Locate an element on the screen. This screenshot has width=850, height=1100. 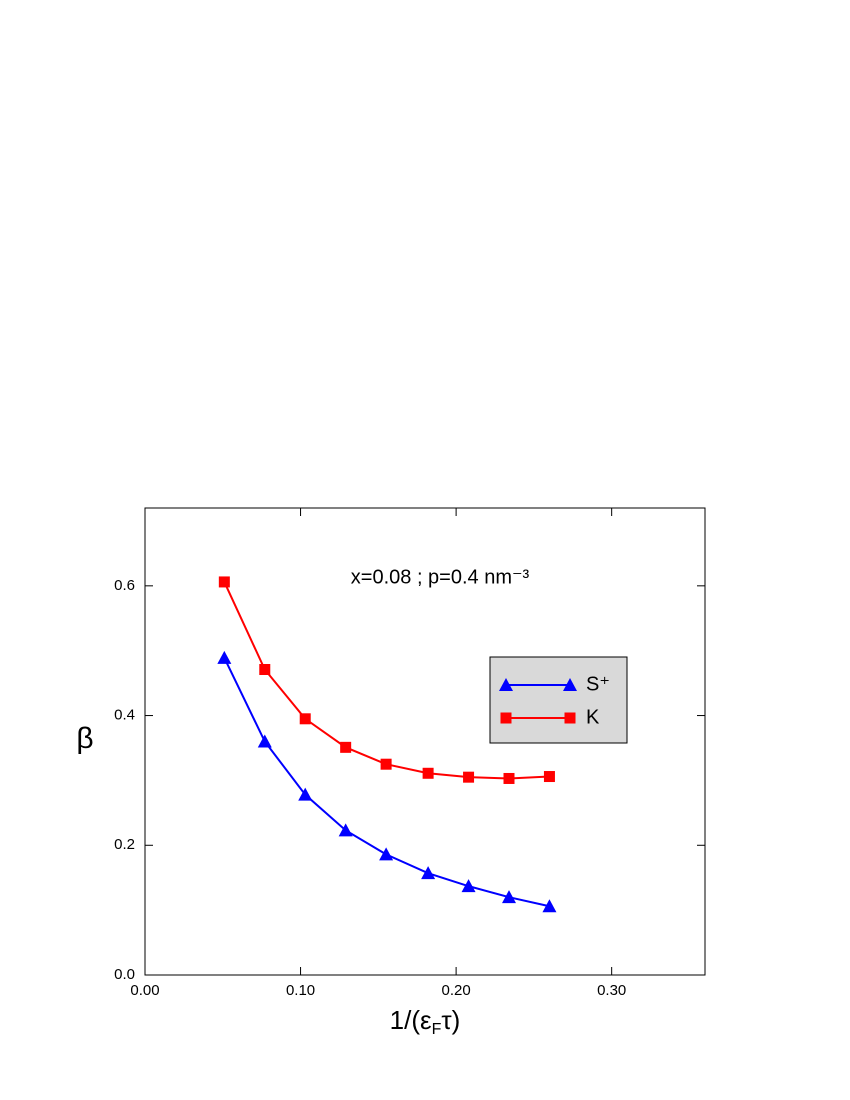
x-tick-label: 0.00 is located at coordinates (144, 990).